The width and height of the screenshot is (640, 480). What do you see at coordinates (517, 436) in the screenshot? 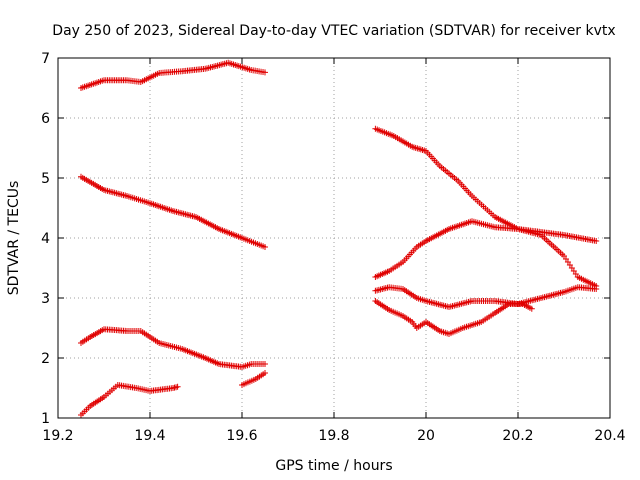
I see `x-tick-label: 20.2` at bounding box center [517, 436].